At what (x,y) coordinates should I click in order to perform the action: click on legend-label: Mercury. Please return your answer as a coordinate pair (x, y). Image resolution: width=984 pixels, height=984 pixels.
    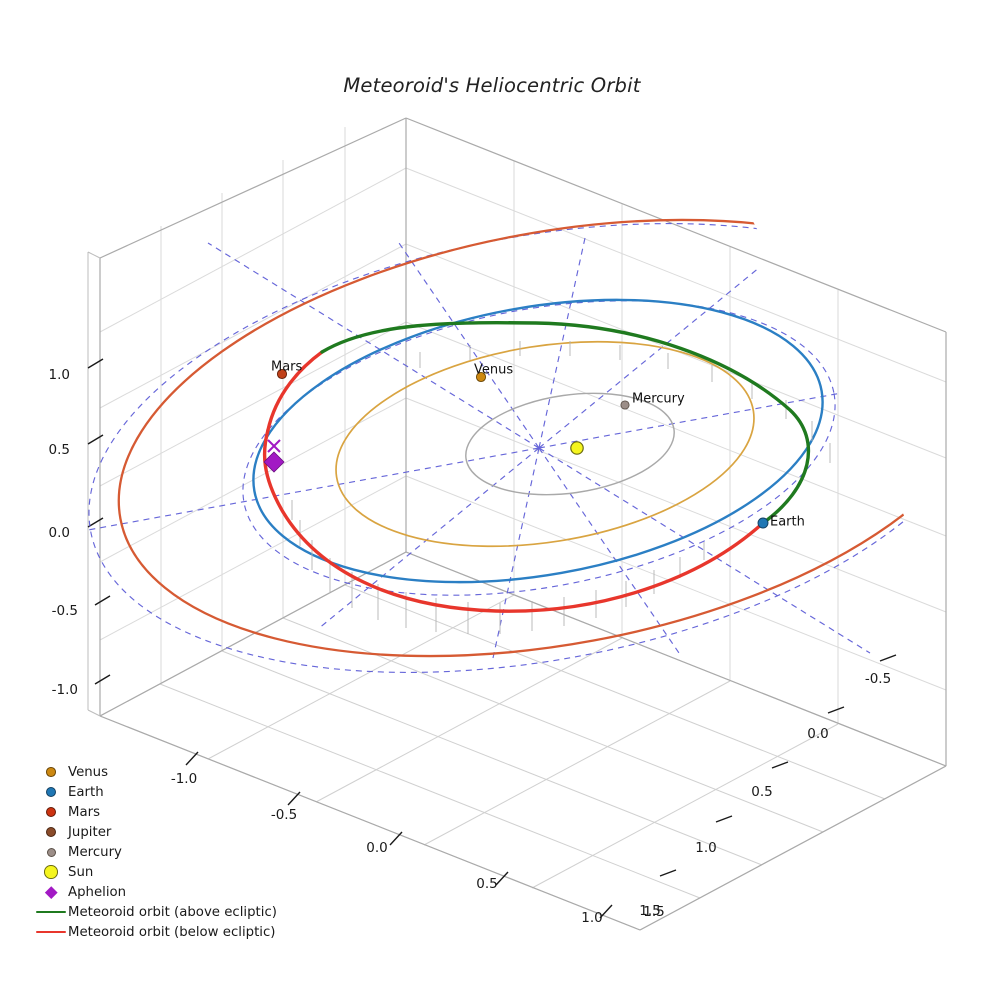
    Looking at the image, I should click on (95, 852).